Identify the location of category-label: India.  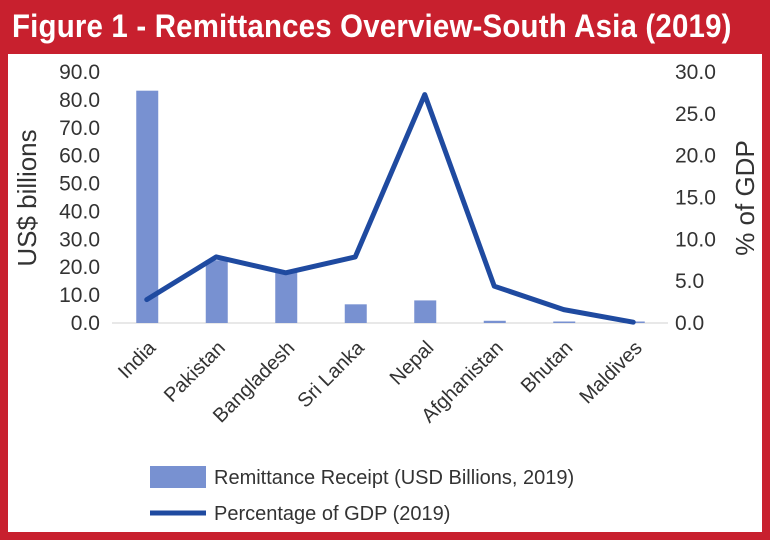
(137, 359).